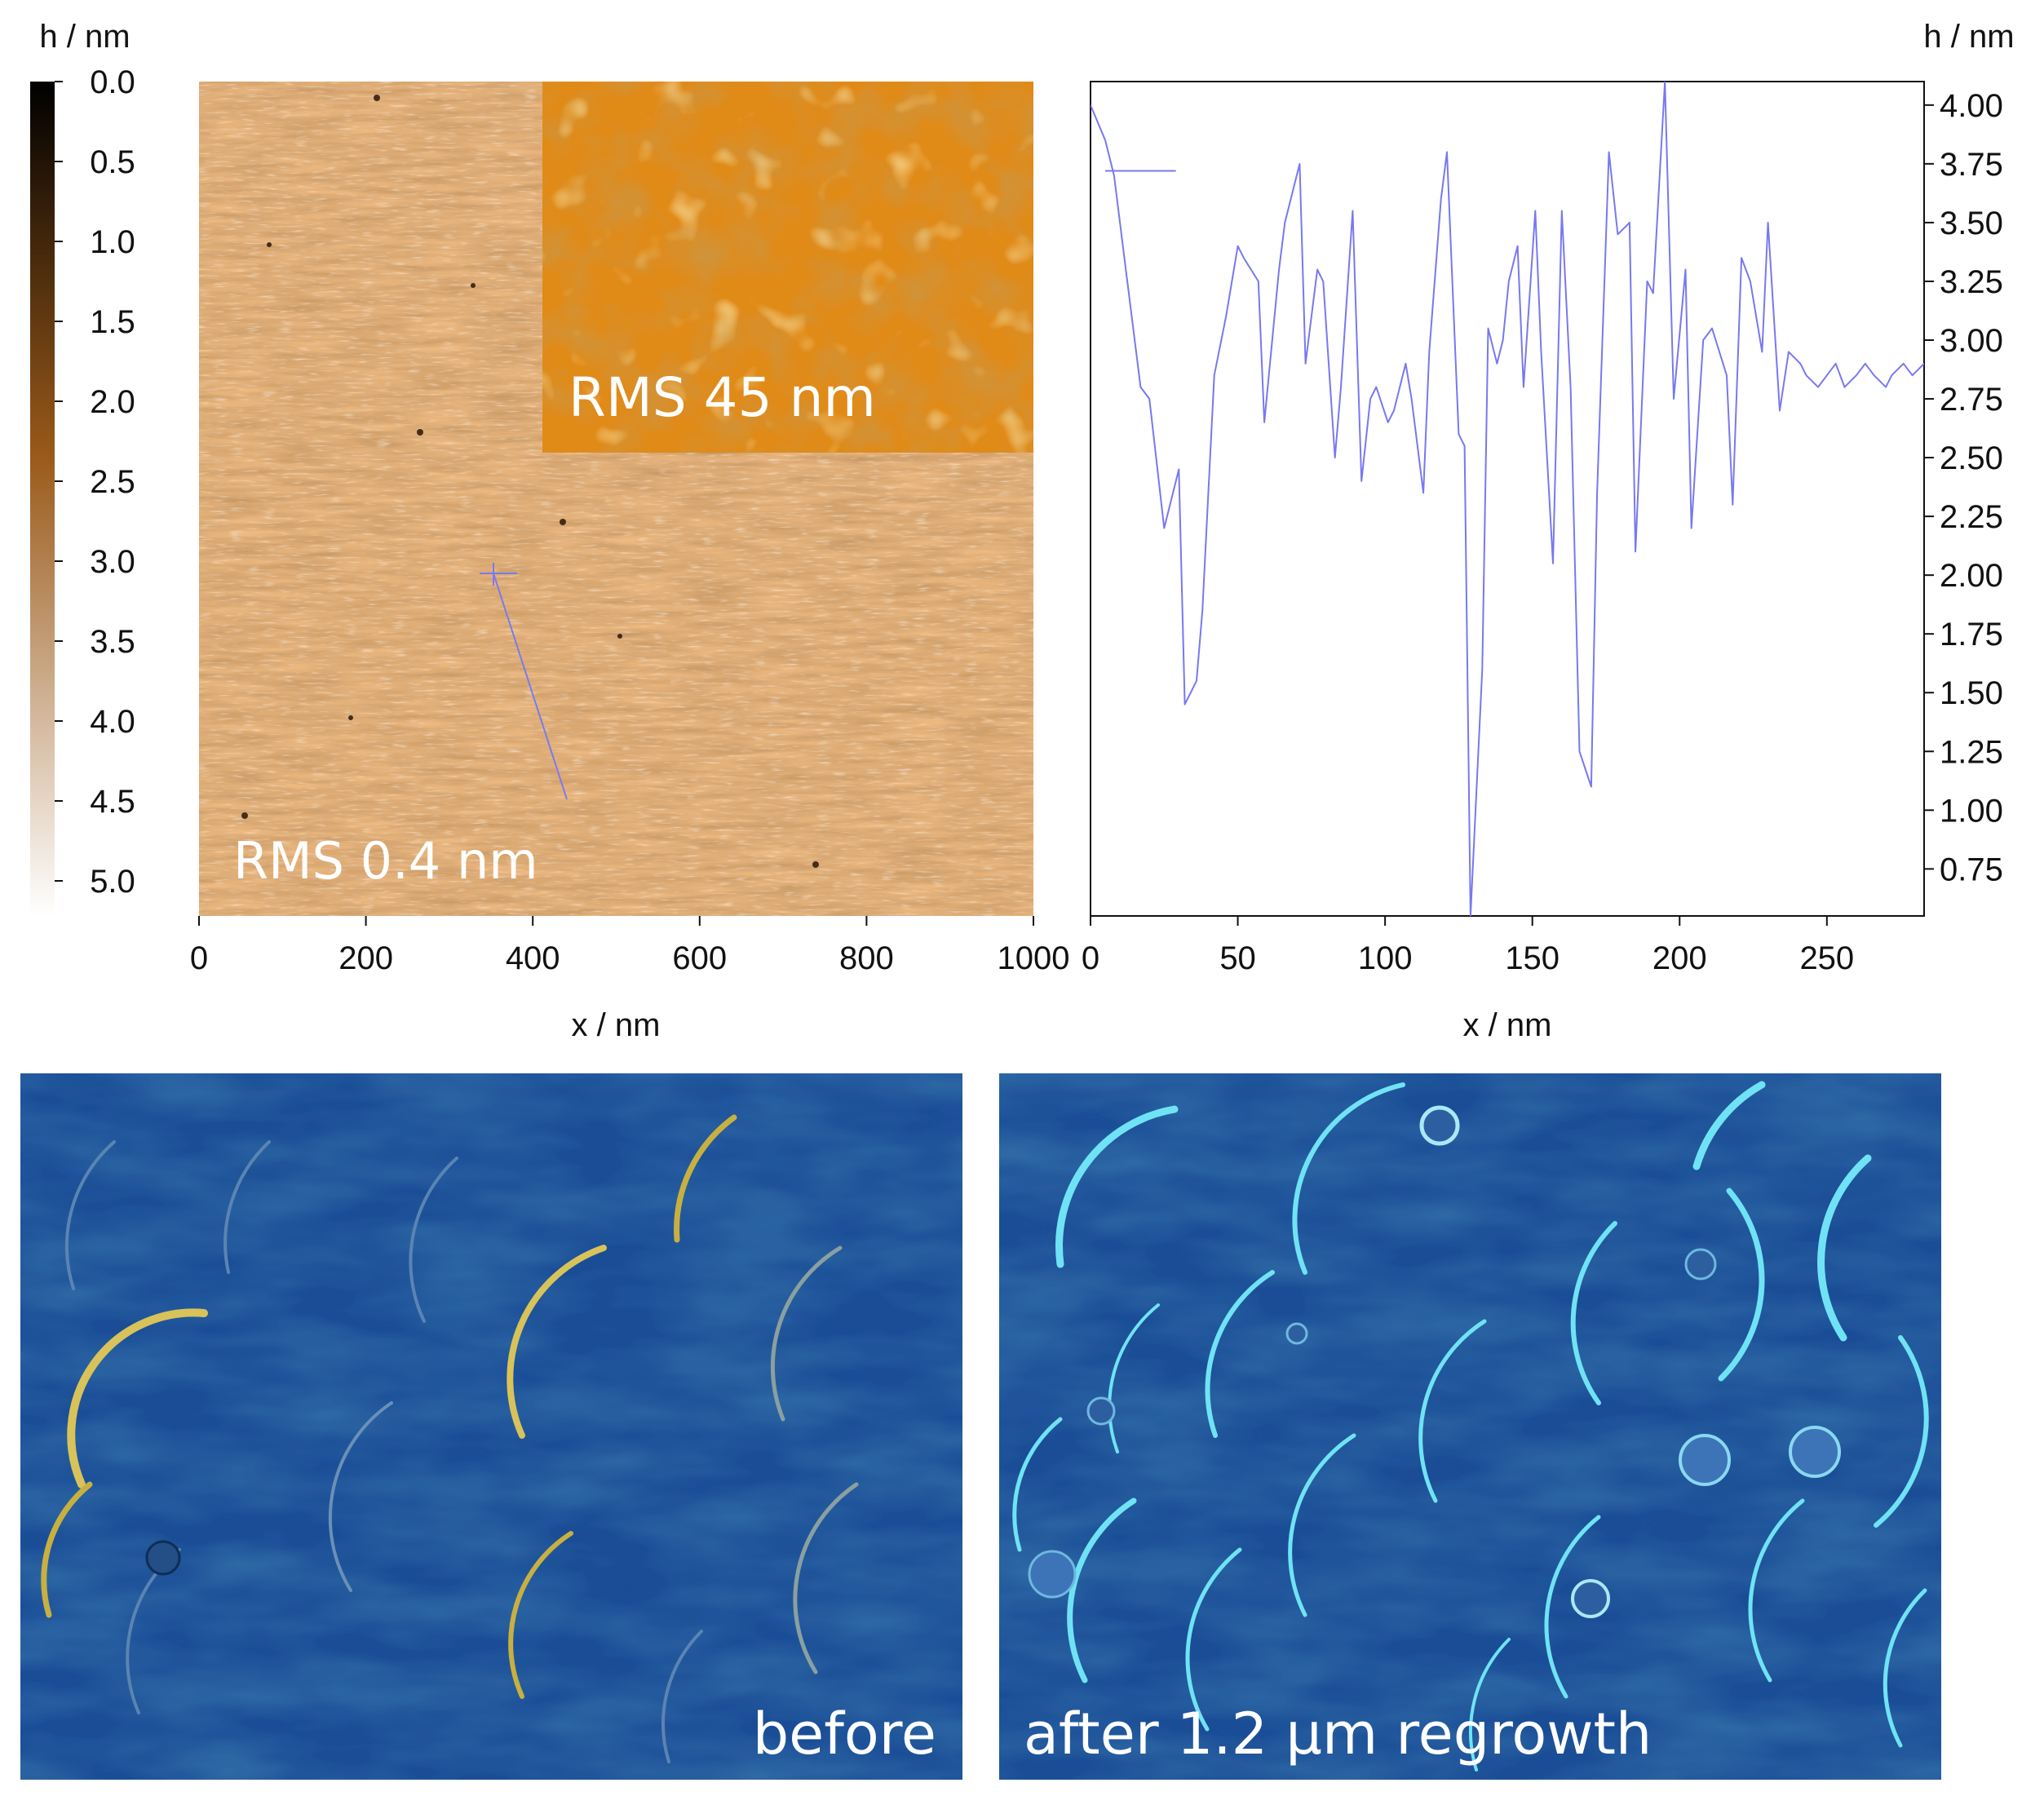  What do you see at coordinates (112, 642) in the screenshot?
I see `colorbar-tick-label: 3.5` at bounding box center [112, 642].